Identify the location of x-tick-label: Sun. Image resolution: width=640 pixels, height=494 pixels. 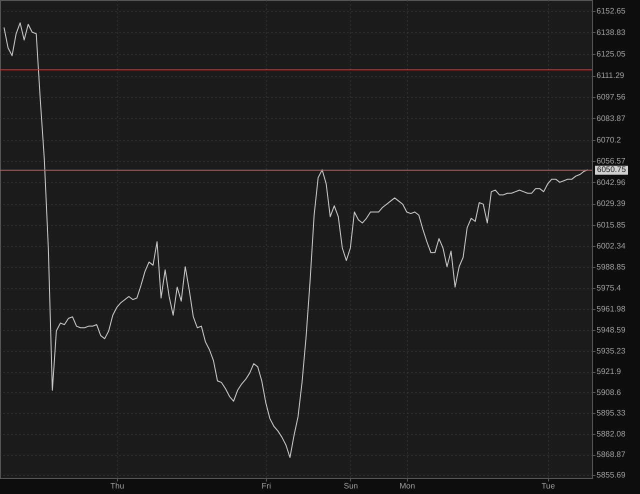
(351, 486).